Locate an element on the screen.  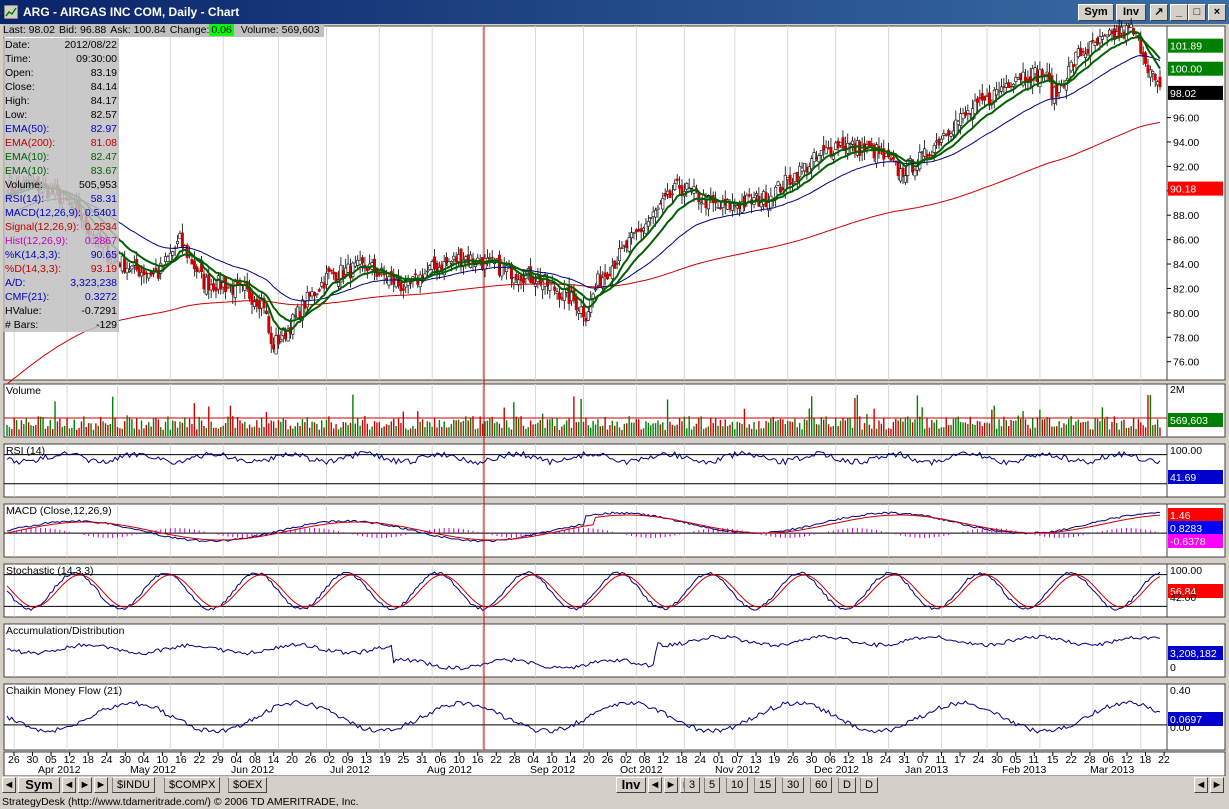
price-badge-label: 98.02 is located at coordinates (1183, 94).